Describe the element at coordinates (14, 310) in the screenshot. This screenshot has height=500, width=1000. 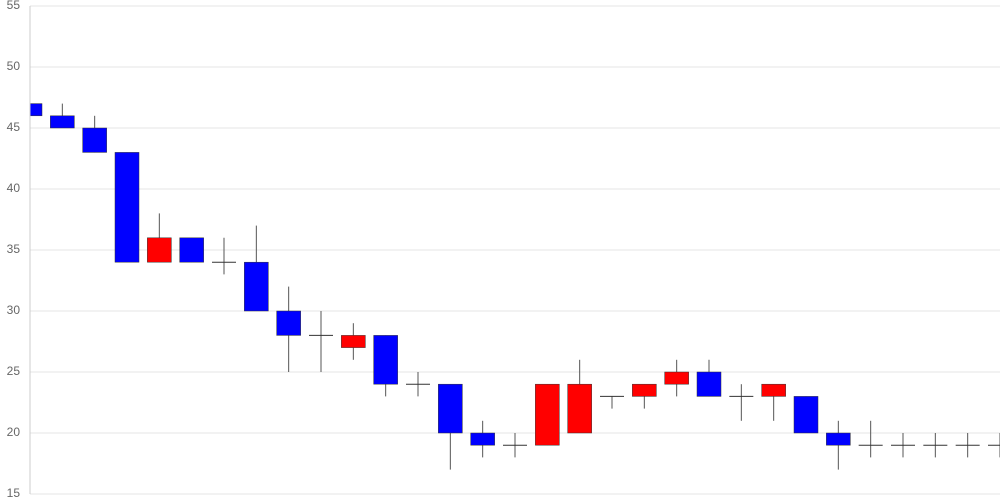
I see `y-tick-label: 30` at that location.